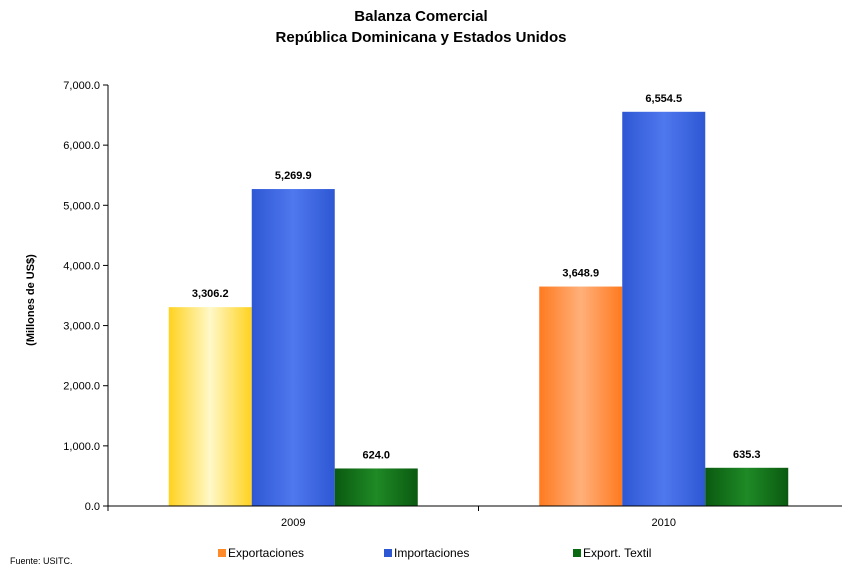 Image resolution: width=842 pixels, height=565 pixels. What do you see at coordinates (41, 560) in the screenshot?
I see `source-note: Fuente: USITC.` at bounding box center [41, 560].